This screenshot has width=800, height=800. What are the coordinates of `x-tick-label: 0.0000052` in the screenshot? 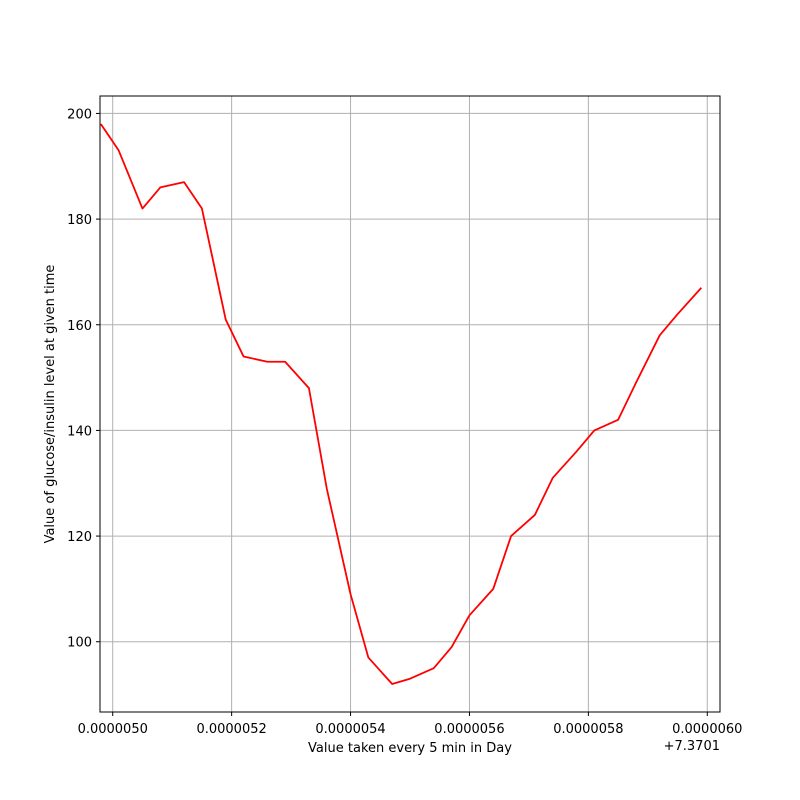 It's located at (231, 729).